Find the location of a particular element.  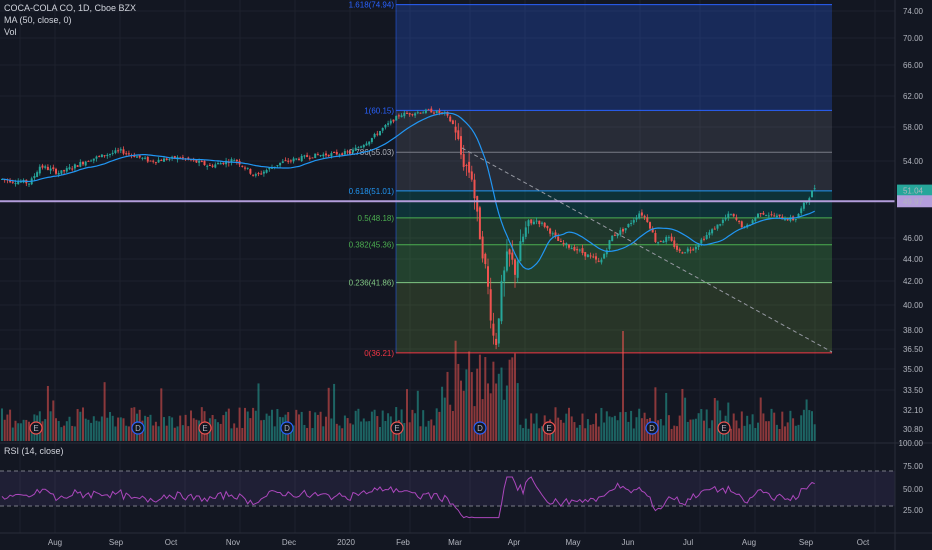

ma-legend: MA (50, close, 0) is located at coordinates (38, 20).